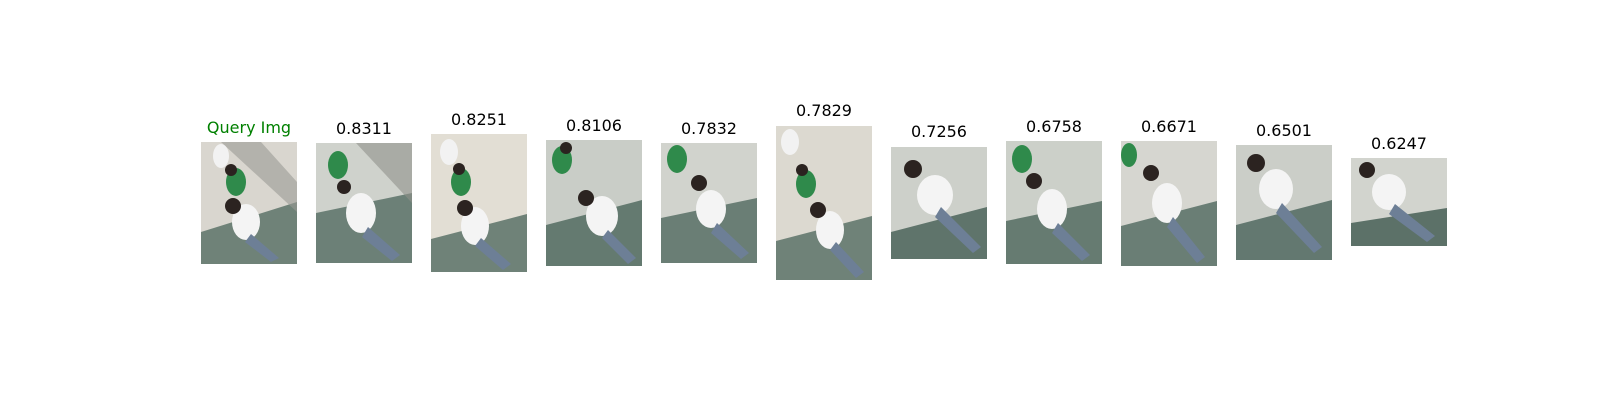 The height and width of the screenshot is (400, 1600). What do you see at coordinates (364, 128) in the screenshot?
I see `similarity-score: 0.8311` at bounding box center [364, 128].